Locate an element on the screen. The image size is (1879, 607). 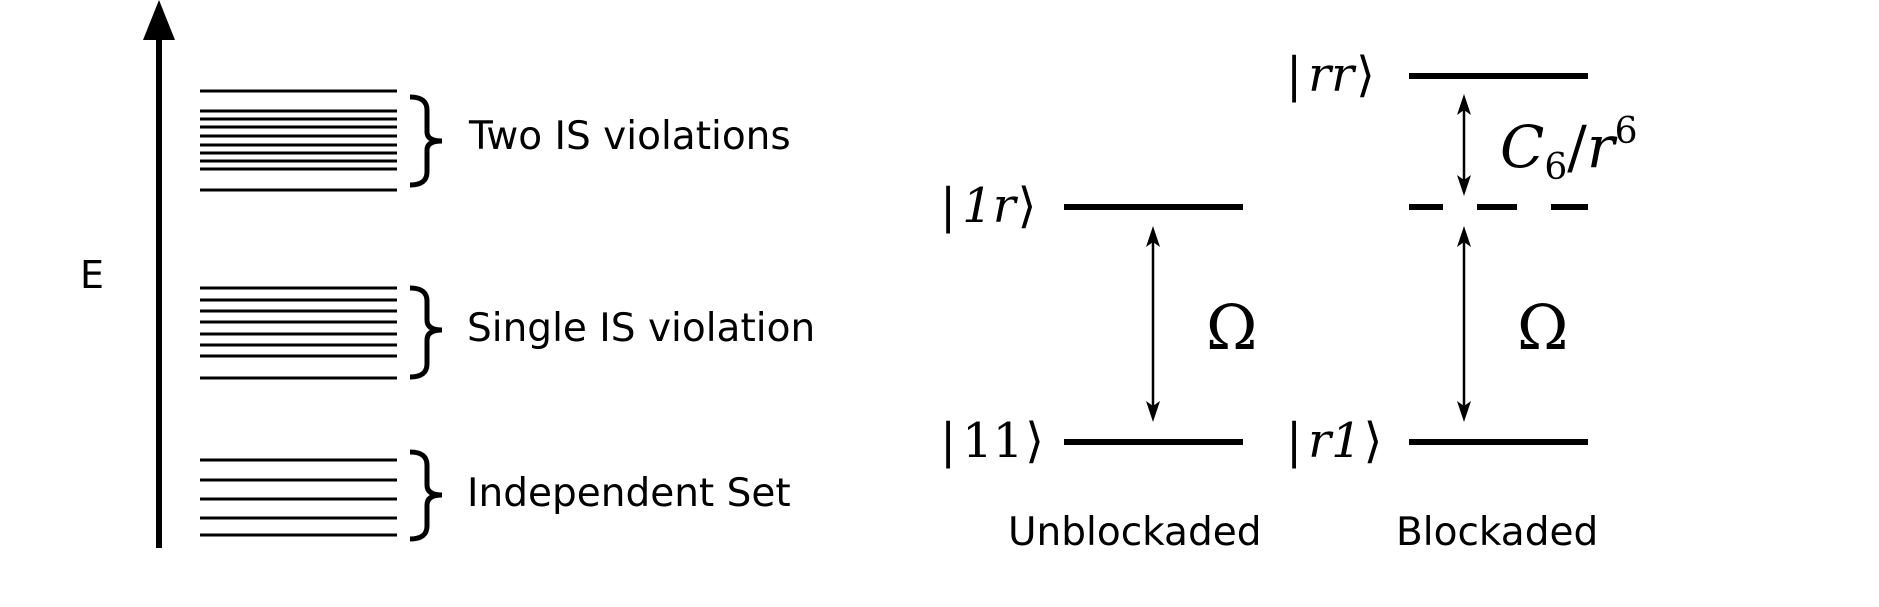
energy-axis: E is located at coordinates (127, 274).